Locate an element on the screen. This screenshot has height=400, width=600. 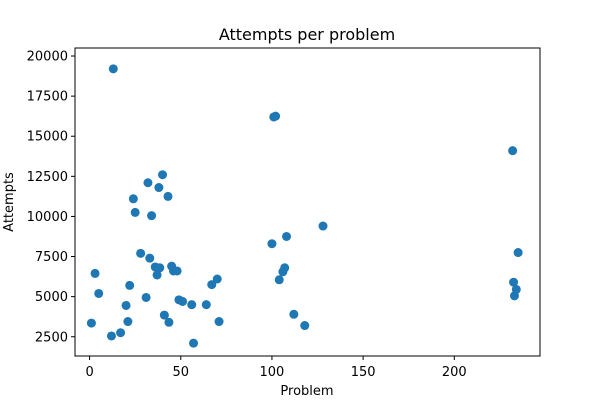
y-tick-label: 17500 is located at coordinates (47, 97).